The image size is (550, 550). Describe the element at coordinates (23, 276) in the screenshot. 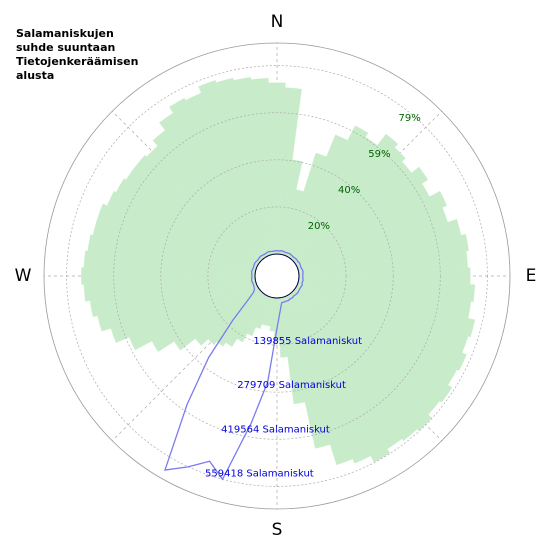

I see `direction-label: W` at that location.